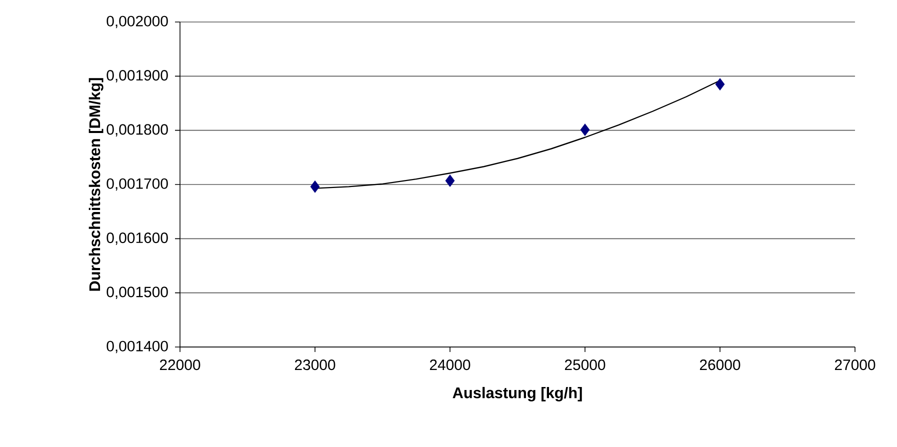 The image size is (897, 447). Describe the element at coordinates (450, 365) in the screenshot. I see `x-tick-label: 24000` at that location.